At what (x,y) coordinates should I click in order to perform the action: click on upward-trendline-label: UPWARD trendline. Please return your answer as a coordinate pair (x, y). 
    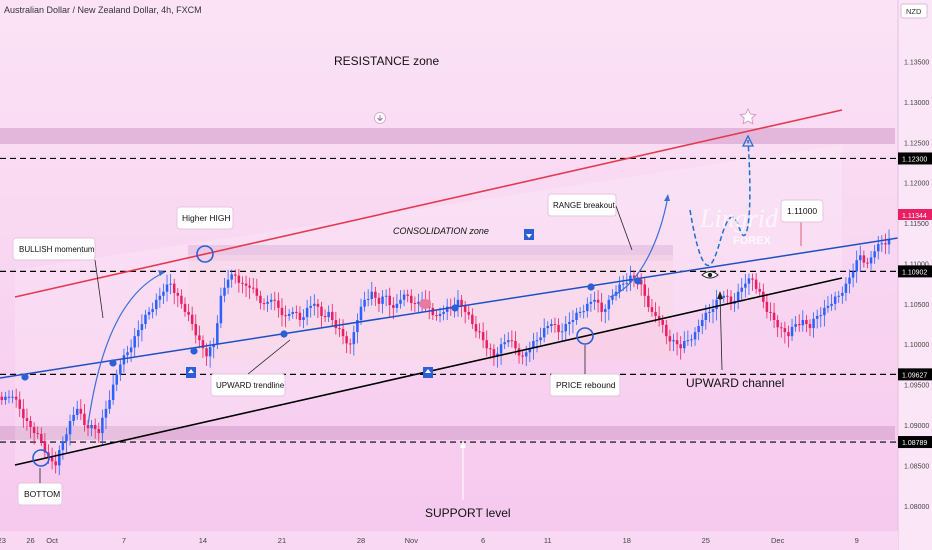
    Looking at the image, I should click on (250, 385).